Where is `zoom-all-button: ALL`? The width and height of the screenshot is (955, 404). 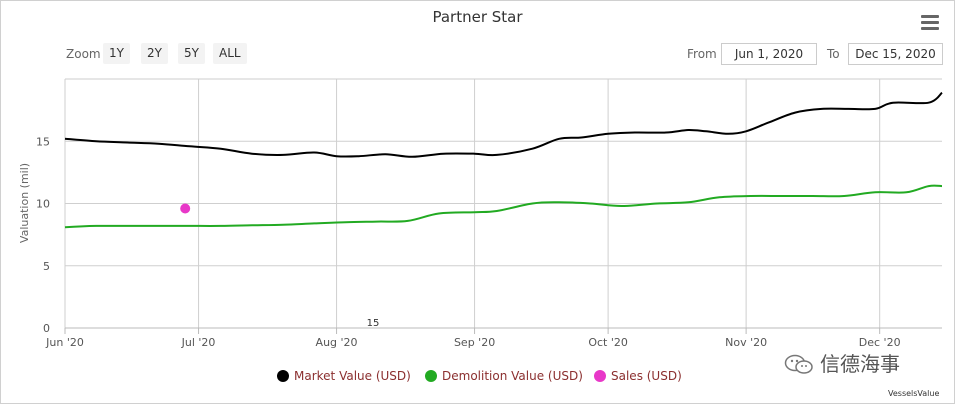
zoom-all-button: ALL is located at coordinates (230, 53).